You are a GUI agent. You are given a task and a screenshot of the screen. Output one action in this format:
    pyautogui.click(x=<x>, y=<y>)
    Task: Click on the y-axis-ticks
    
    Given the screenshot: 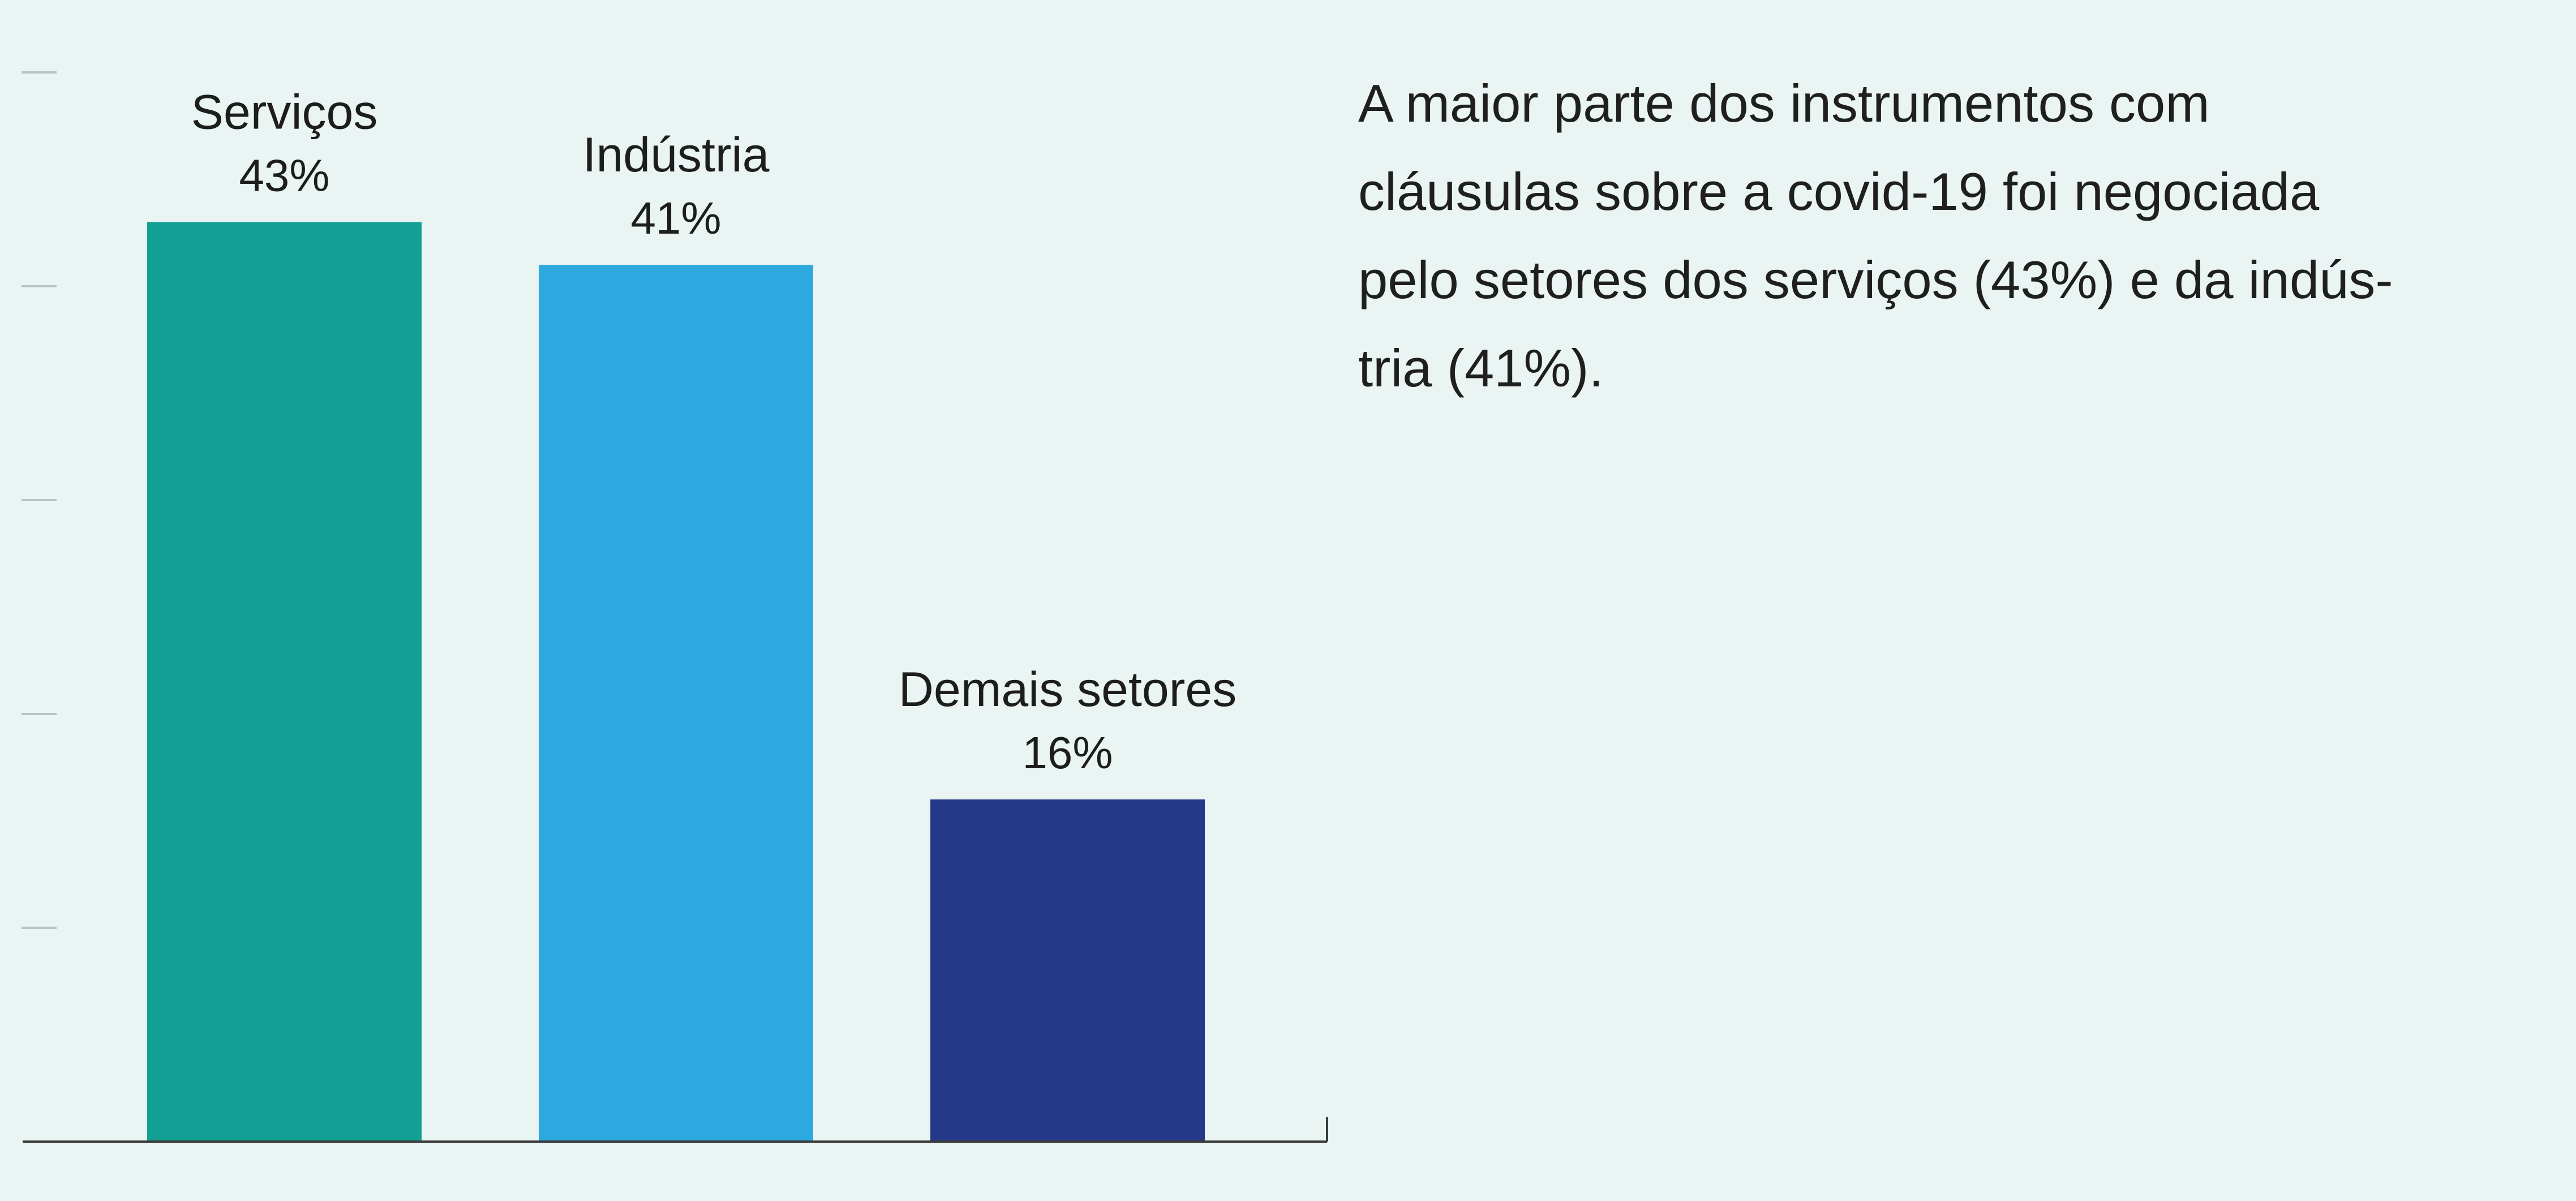 What is the action you would take?
    pyautogui.click(x=39, y=500)
    